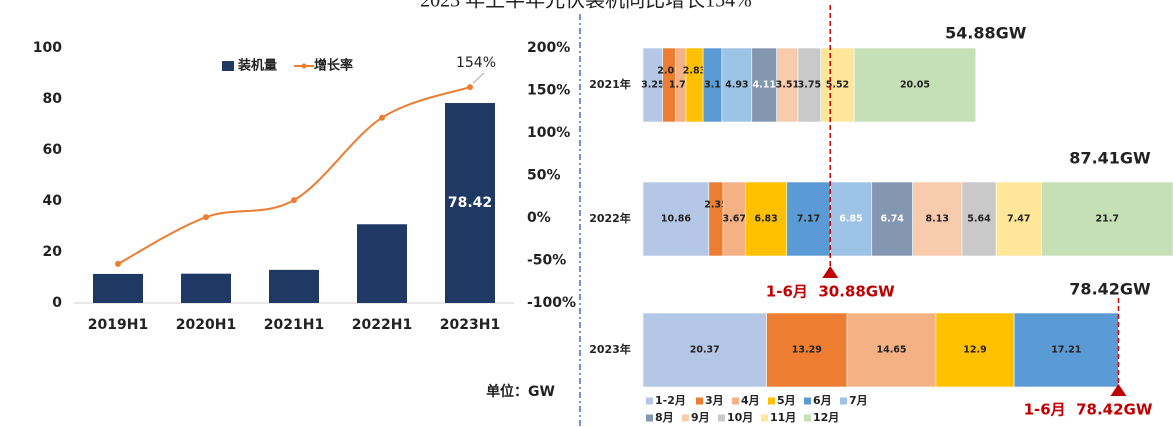 The width and height of the screenshot is (1173, 427). I want to click on segment-label: 10.86, so click(676, 219).